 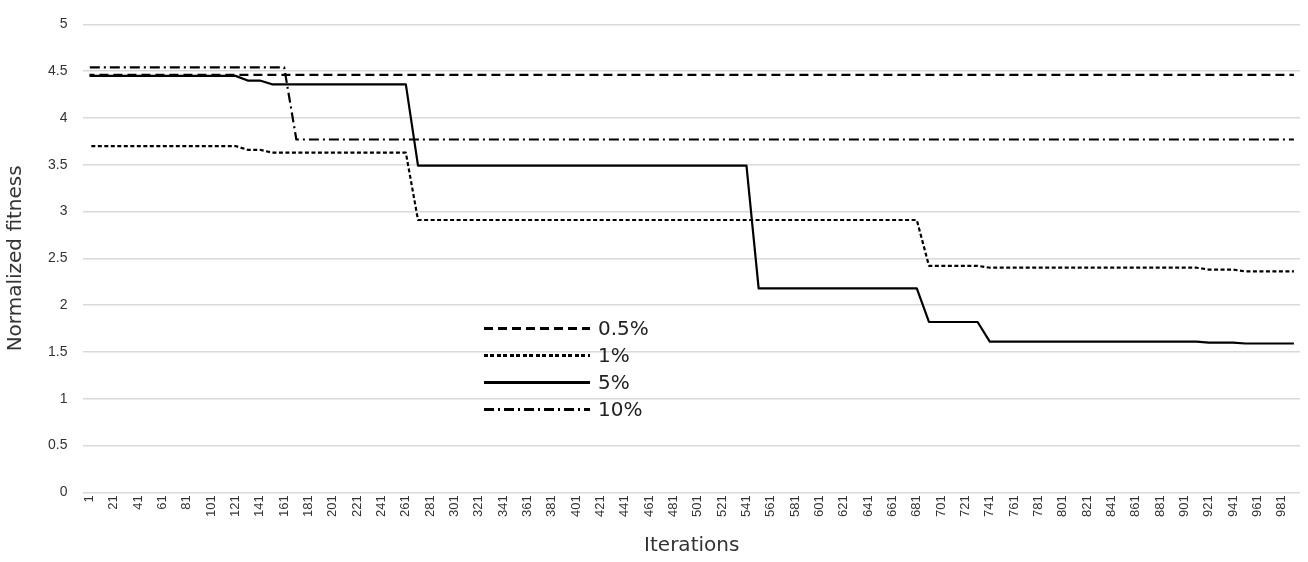 I want to click on x-tick-label: 501, so click(x=697, y=506).